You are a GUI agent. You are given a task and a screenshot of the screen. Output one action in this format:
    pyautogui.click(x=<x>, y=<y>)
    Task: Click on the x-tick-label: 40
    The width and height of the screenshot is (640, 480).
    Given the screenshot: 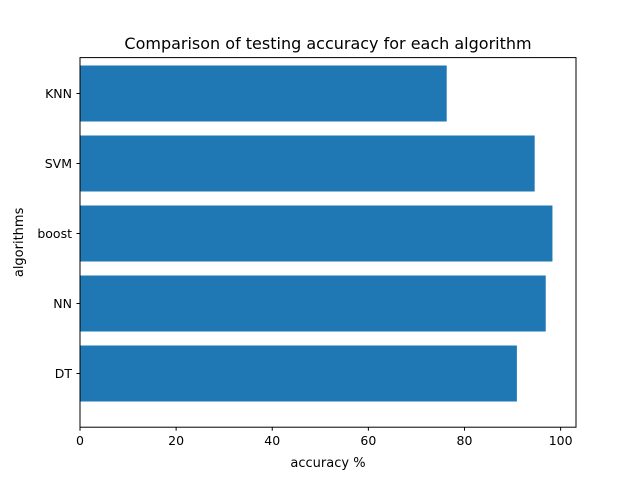 What is the action you would take?
    pyautogui.click(x=272, y=440)
    